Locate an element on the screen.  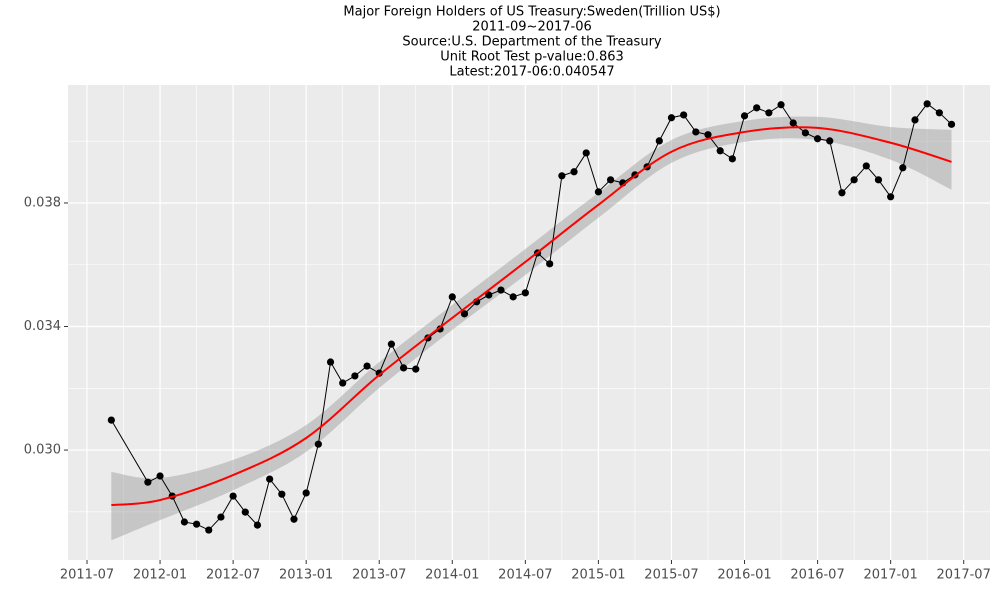
x-tick-label: 2013-07 is located at coordinates (379, 575).